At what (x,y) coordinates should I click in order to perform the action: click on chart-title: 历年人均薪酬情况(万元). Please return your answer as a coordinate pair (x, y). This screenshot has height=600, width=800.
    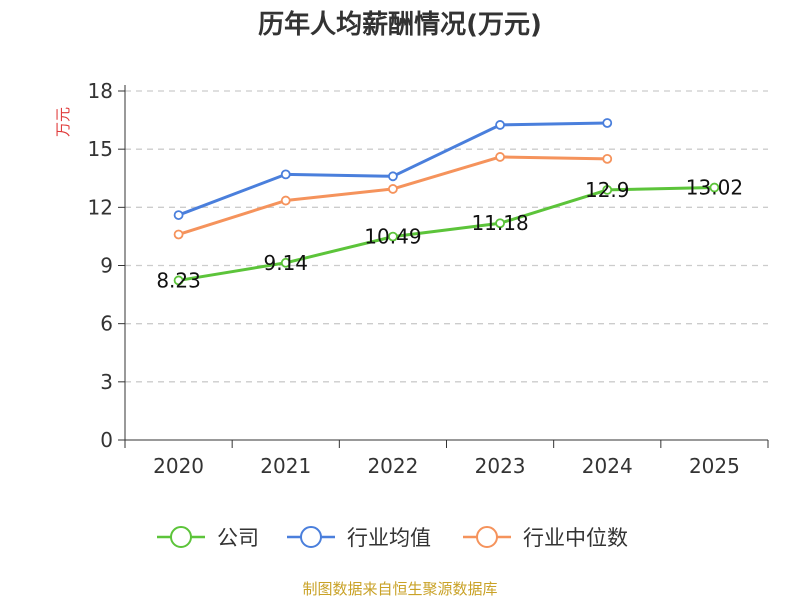
    Looking at the image, I should click on (400, 24).